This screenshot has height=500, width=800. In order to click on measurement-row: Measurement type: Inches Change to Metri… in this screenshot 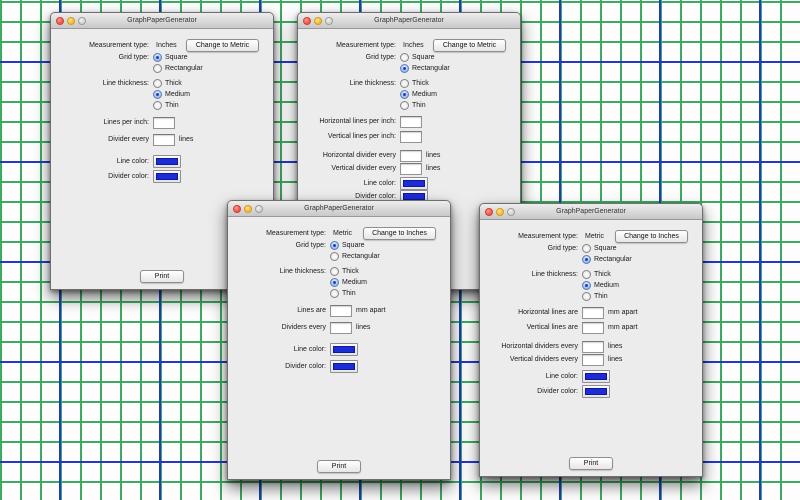, I will do `click(409, 45)`.